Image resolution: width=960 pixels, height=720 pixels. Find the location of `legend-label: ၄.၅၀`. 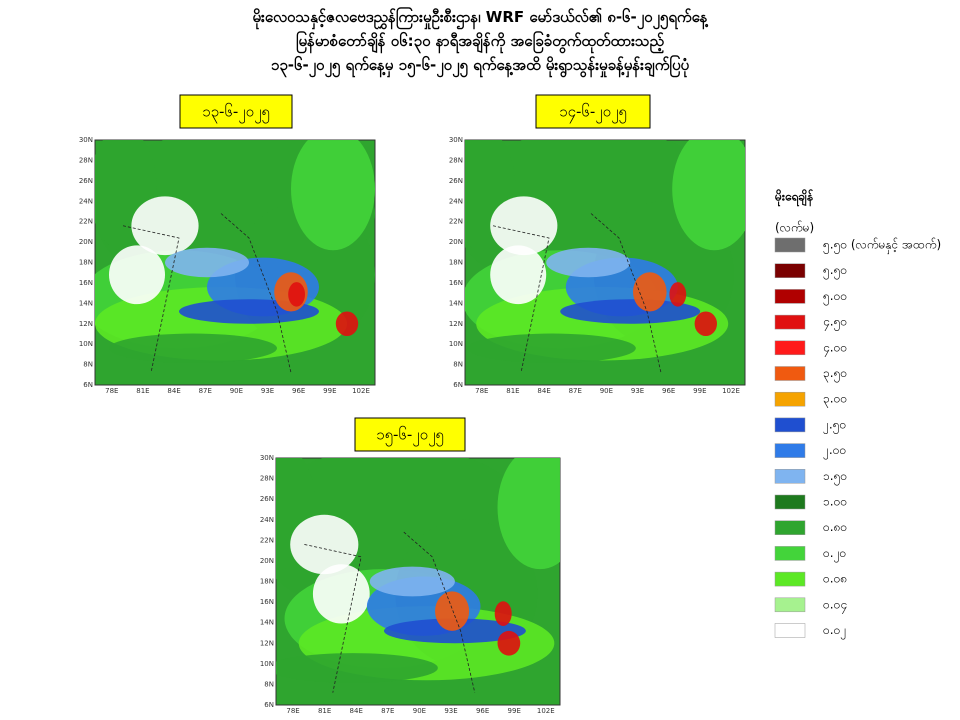

legend-label: ၄.၅၀ is located at coordinates (835, 323).